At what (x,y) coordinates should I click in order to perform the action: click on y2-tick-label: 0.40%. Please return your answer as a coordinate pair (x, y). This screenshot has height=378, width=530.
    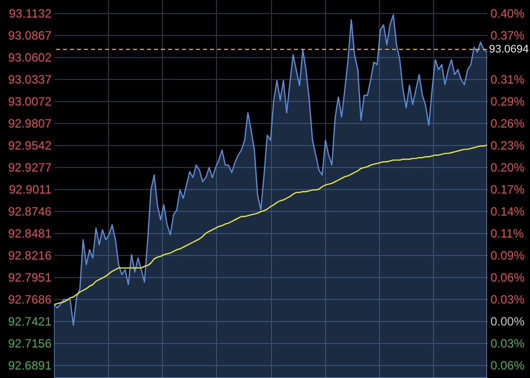
    Looking at the image, I should click on (507, 13).